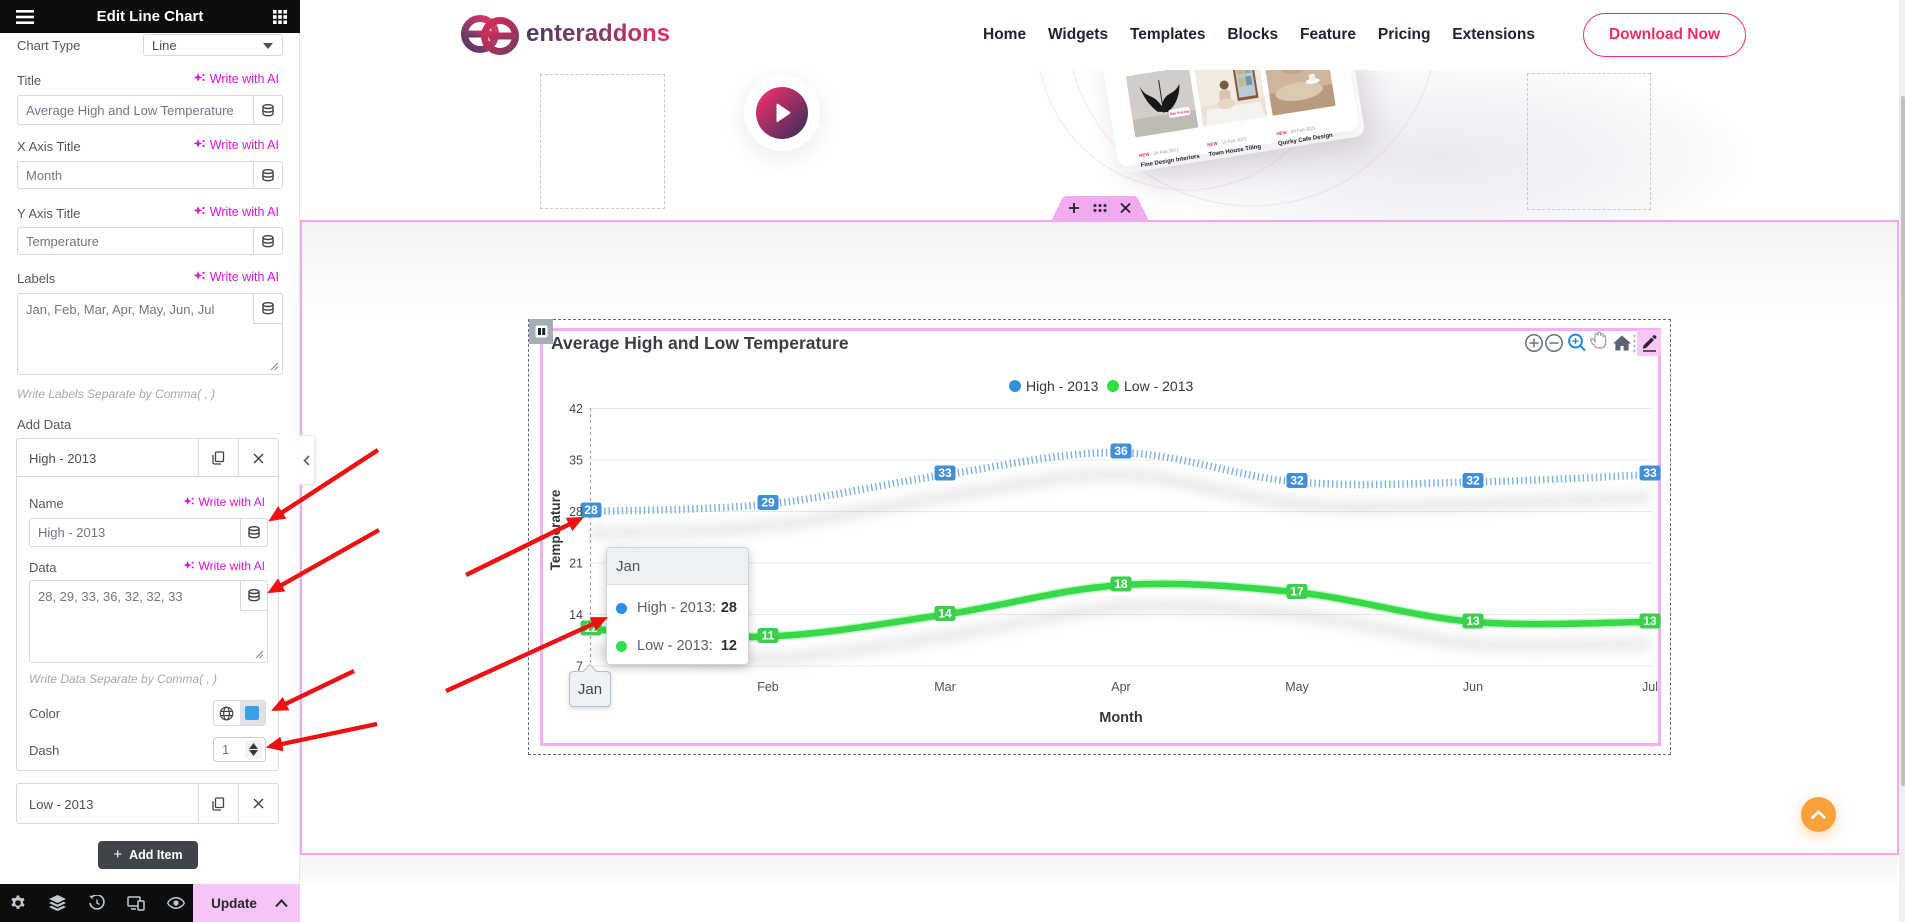 This screenshot has width=1905, height=922. What do you see at coordinates (1121, 584) in the screenshot?
I see `svg-text: 18` at bounding box center [1121, 584].